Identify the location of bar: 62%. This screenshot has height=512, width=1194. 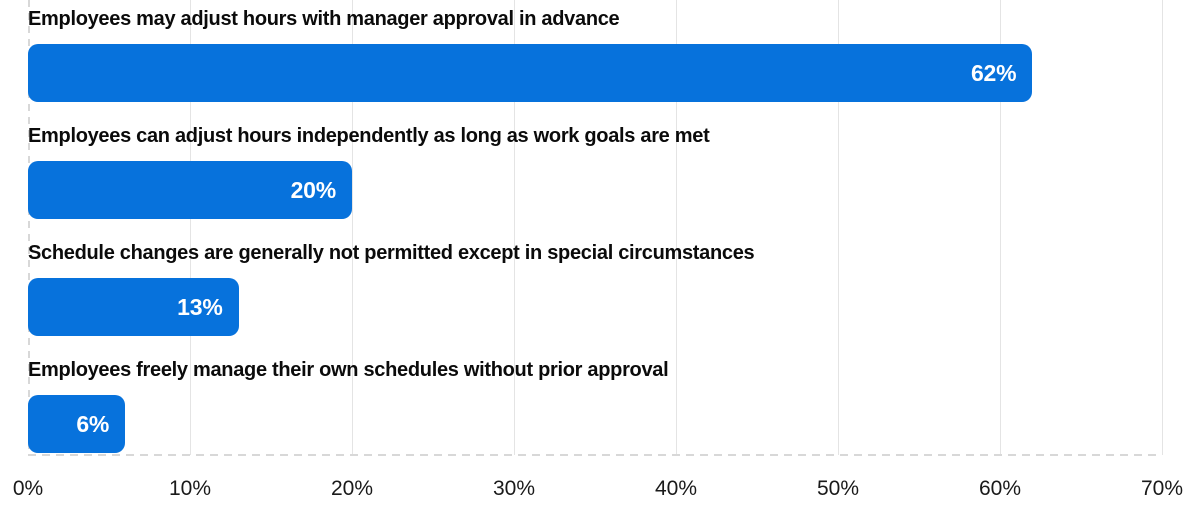
(530, 73).